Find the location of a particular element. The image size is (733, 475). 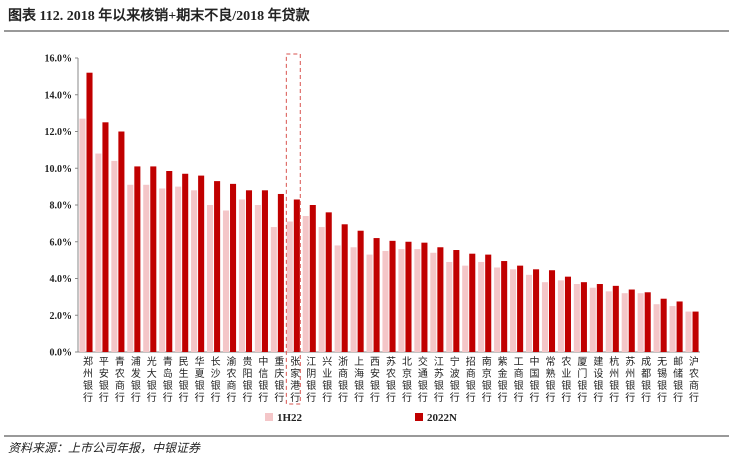

x-tick-label: 民生银行 is located at coordinates (182, 380).